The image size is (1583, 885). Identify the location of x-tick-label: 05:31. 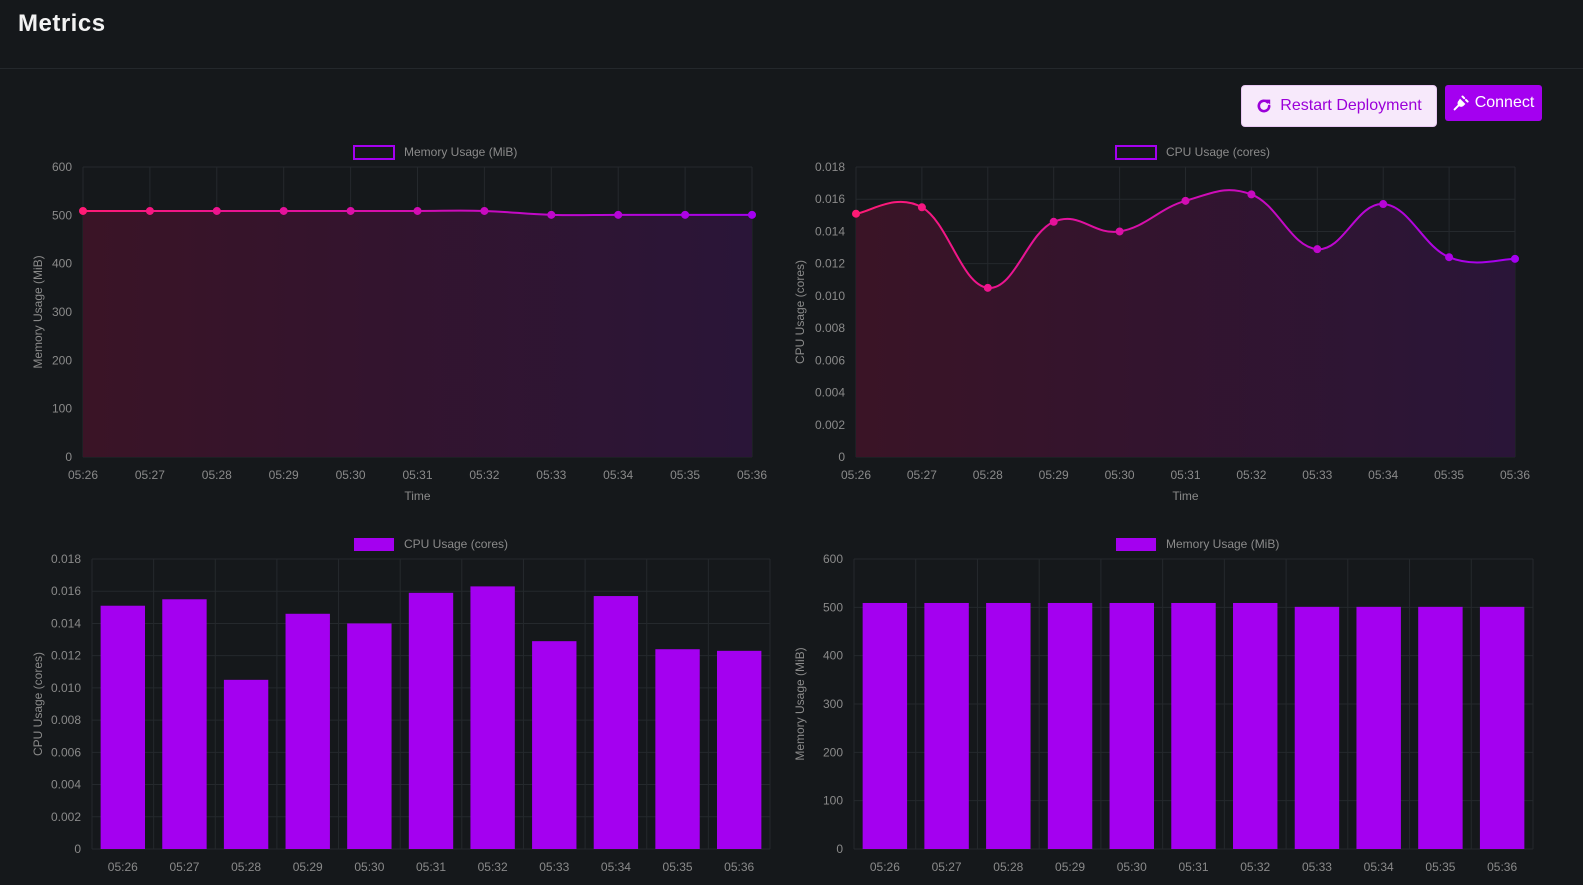
(417, 475).